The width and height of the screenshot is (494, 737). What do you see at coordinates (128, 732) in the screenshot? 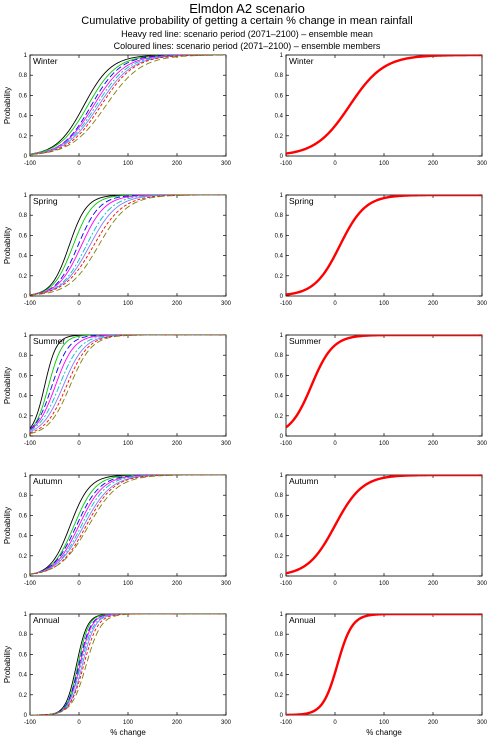
I see `x-axis-label: % change` at bounding box center [128, 732].